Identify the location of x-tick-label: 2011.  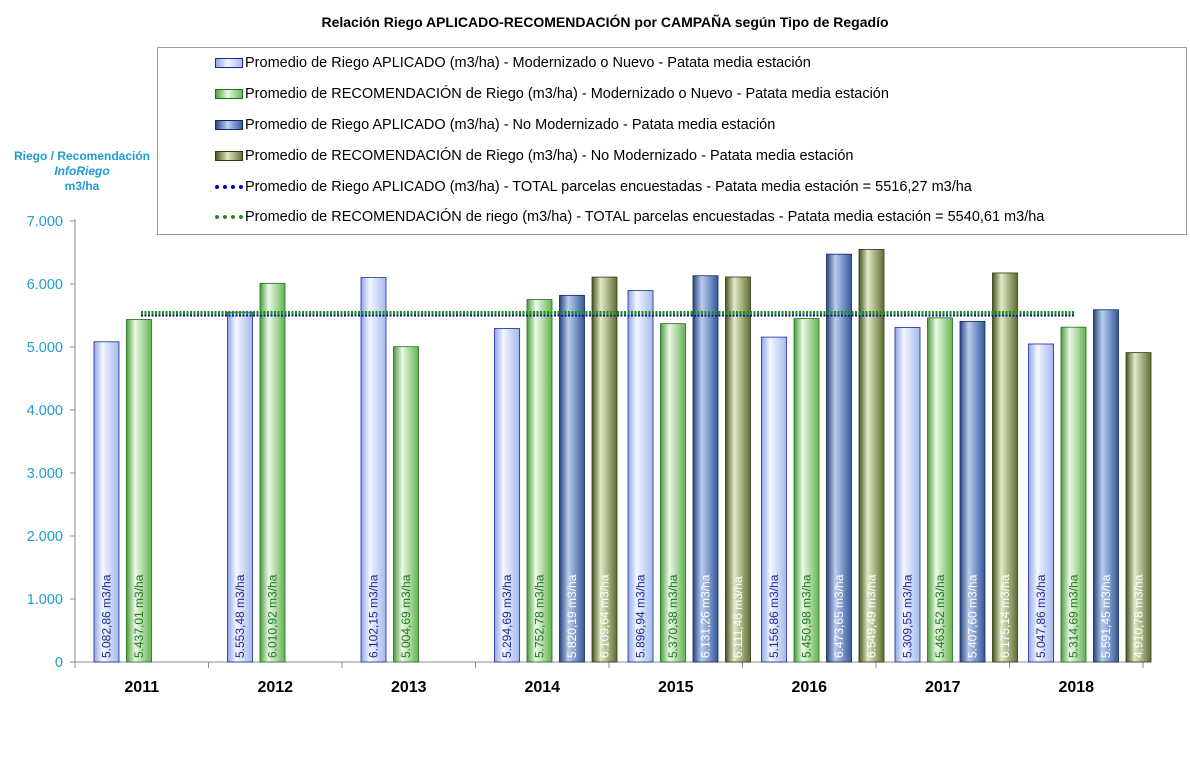
(141, 687).